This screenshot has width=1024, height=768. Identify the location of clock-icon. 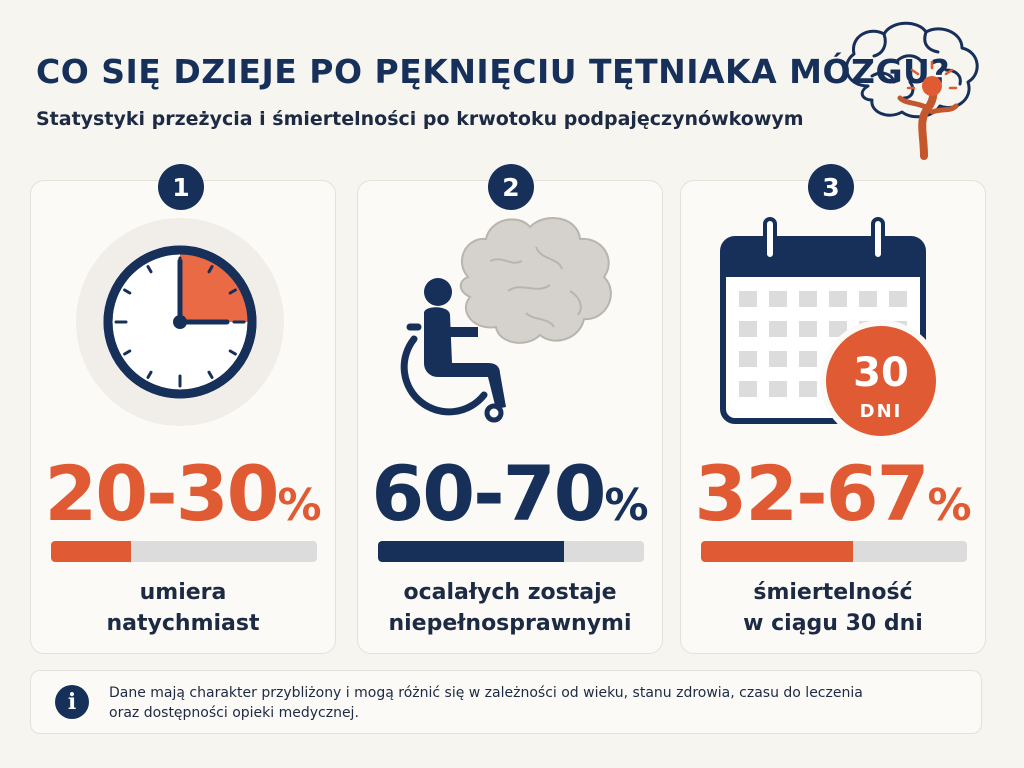
(180, 322).